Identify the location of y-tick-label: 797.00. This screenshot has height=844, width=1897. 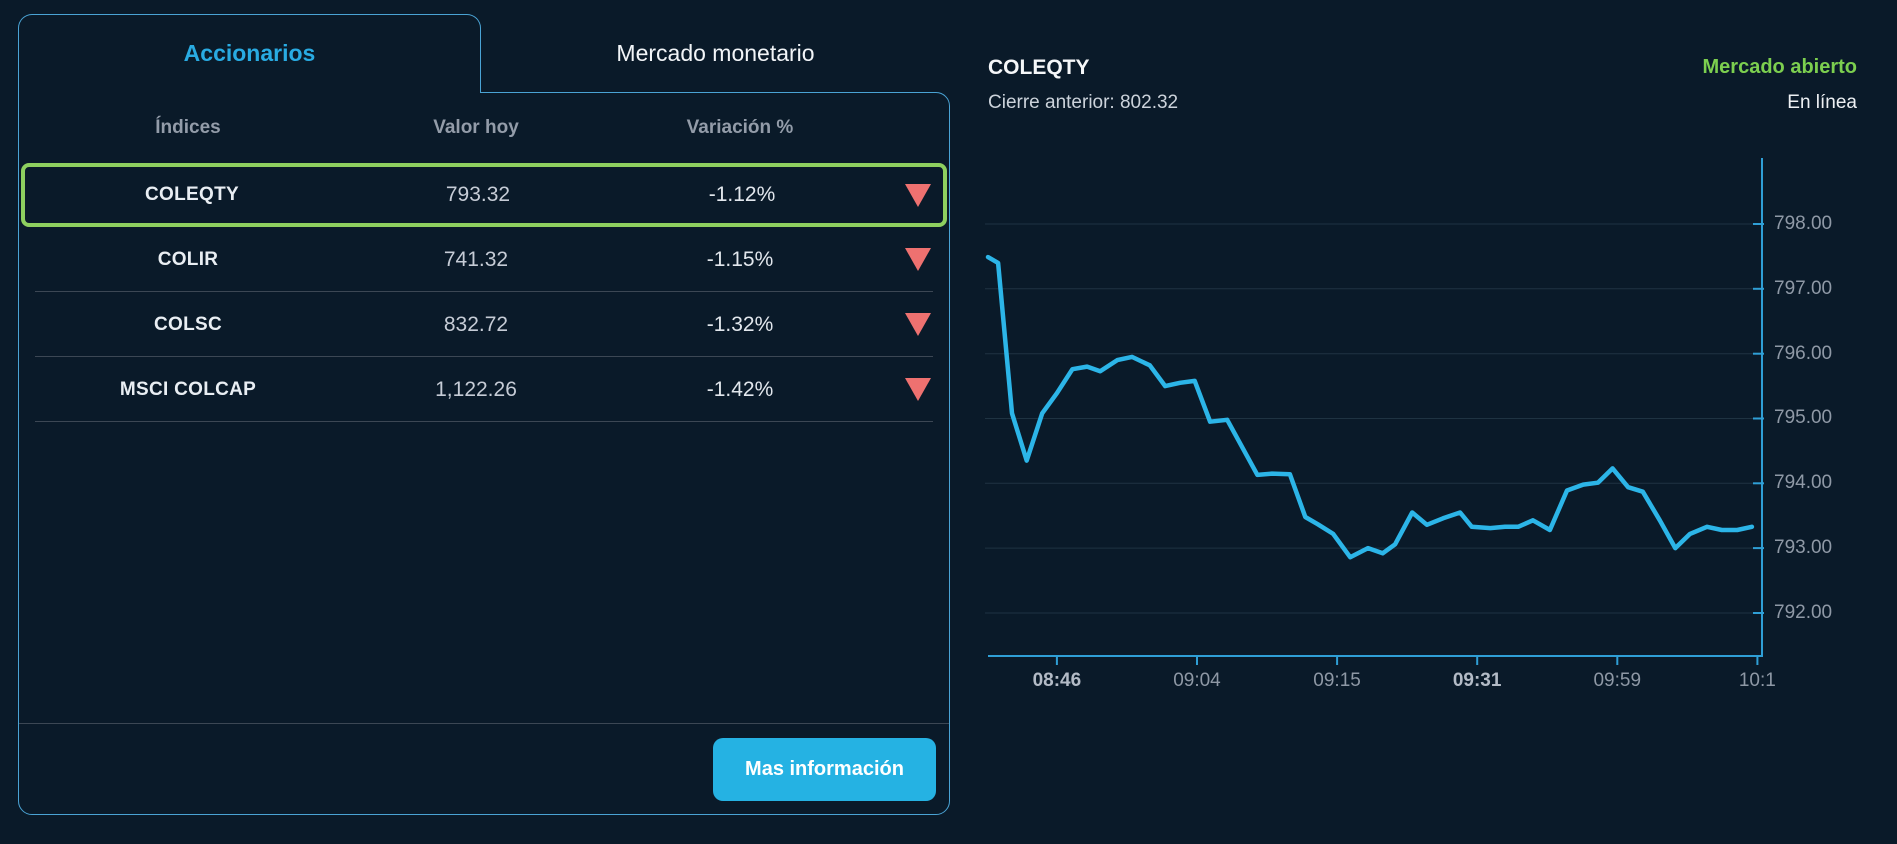
(1803, 288).